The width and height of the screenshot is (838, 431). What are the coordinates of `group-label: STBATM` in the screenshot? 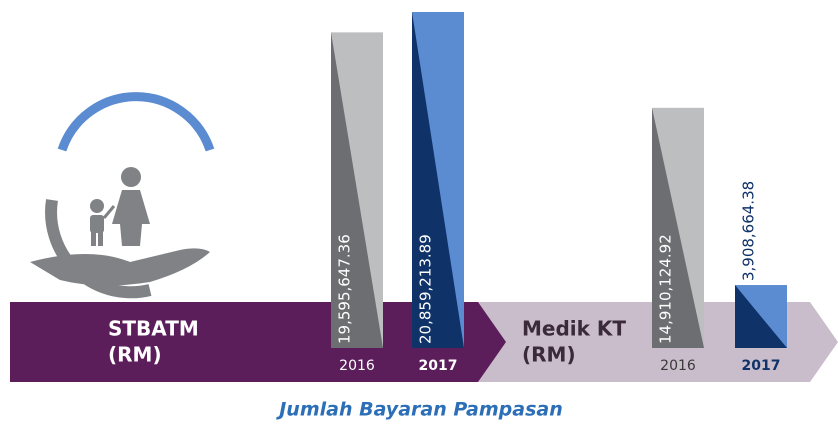 It's located at (153, 329).